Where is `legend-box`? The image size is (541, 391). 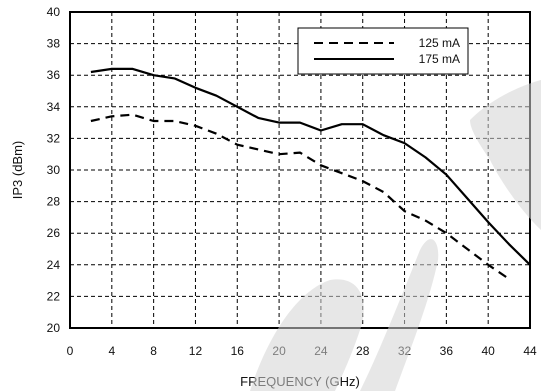
legend-box is located at coordinates (383, 51).